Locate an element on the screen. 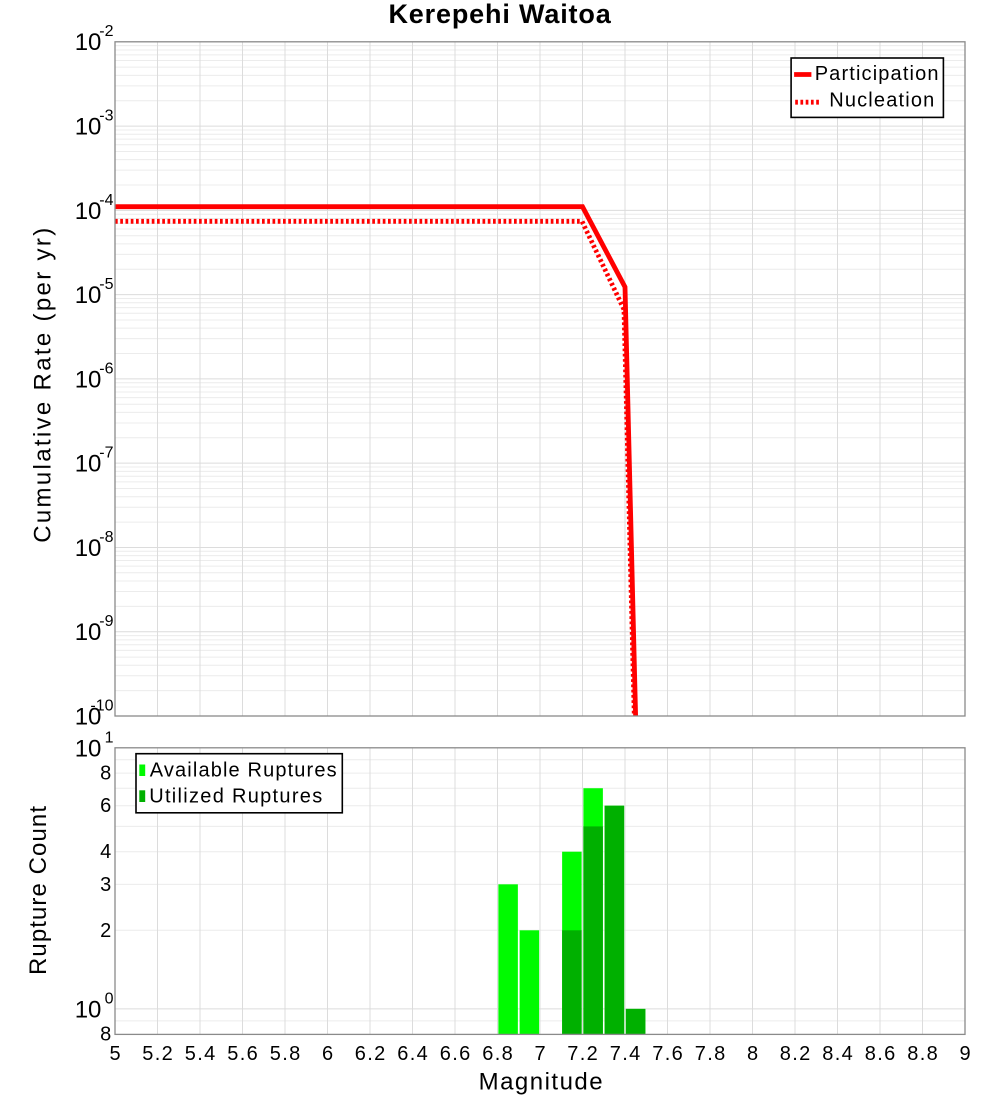 Image resolution: width=1000 pixels, height=1100 pixels. svg-text: 8.8 is located at coordinates (922, 1054).